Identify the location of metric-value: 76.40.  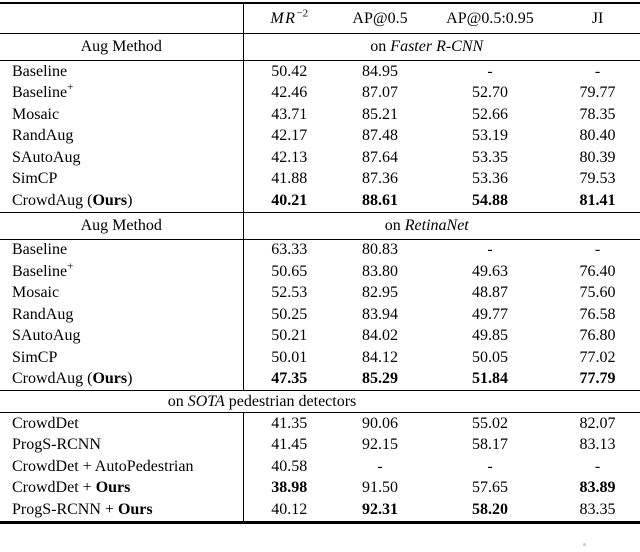
(597, 271).